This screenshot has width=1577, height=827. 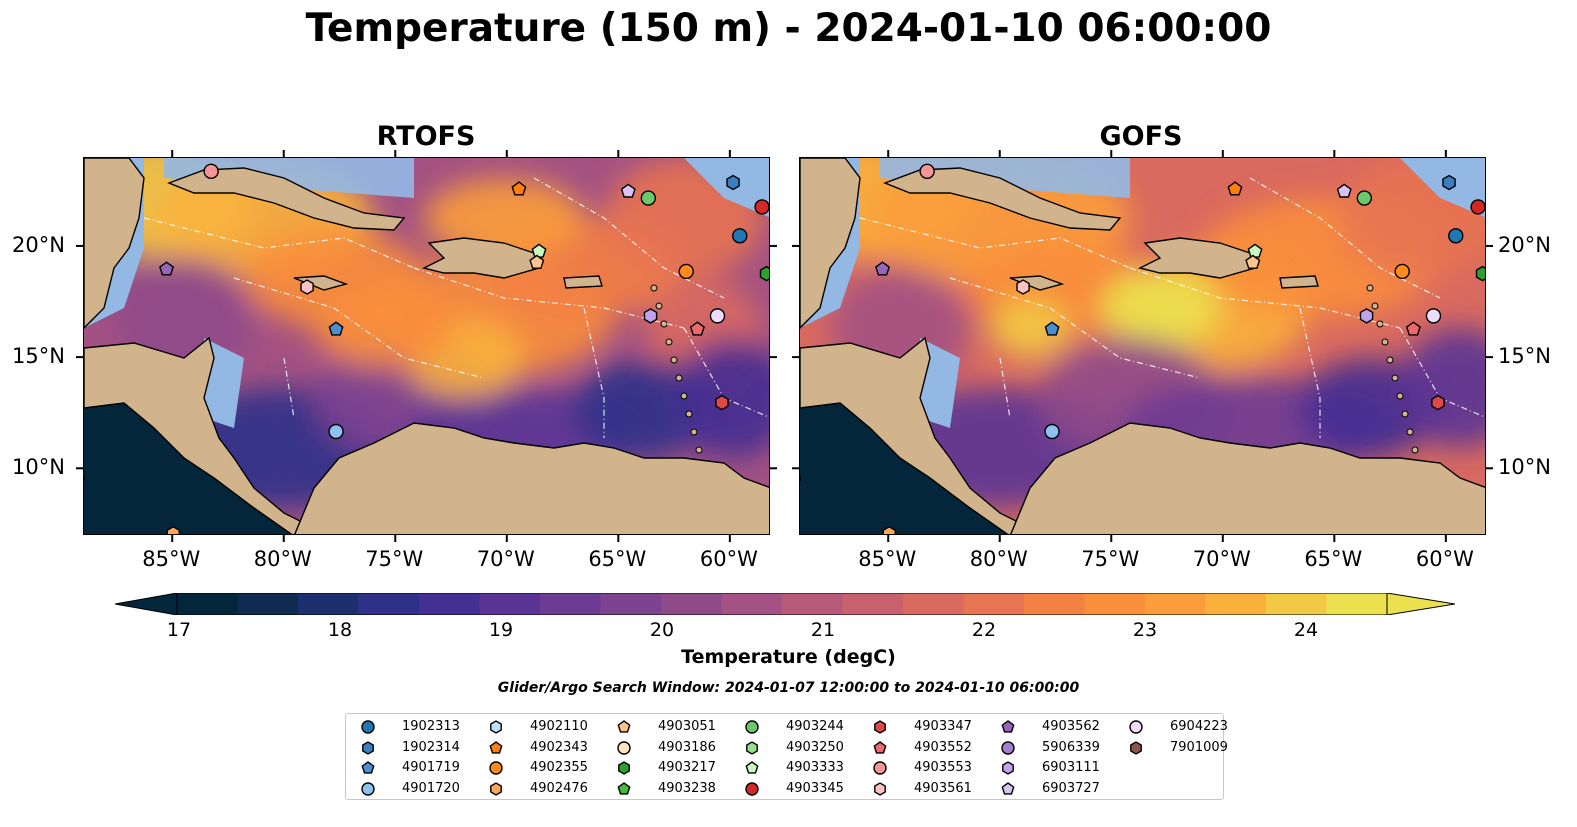 What do you see at coordinates (687, 767) in the screenshot?
I see `legend-label: 4903217` at bounding box center [687, 767].